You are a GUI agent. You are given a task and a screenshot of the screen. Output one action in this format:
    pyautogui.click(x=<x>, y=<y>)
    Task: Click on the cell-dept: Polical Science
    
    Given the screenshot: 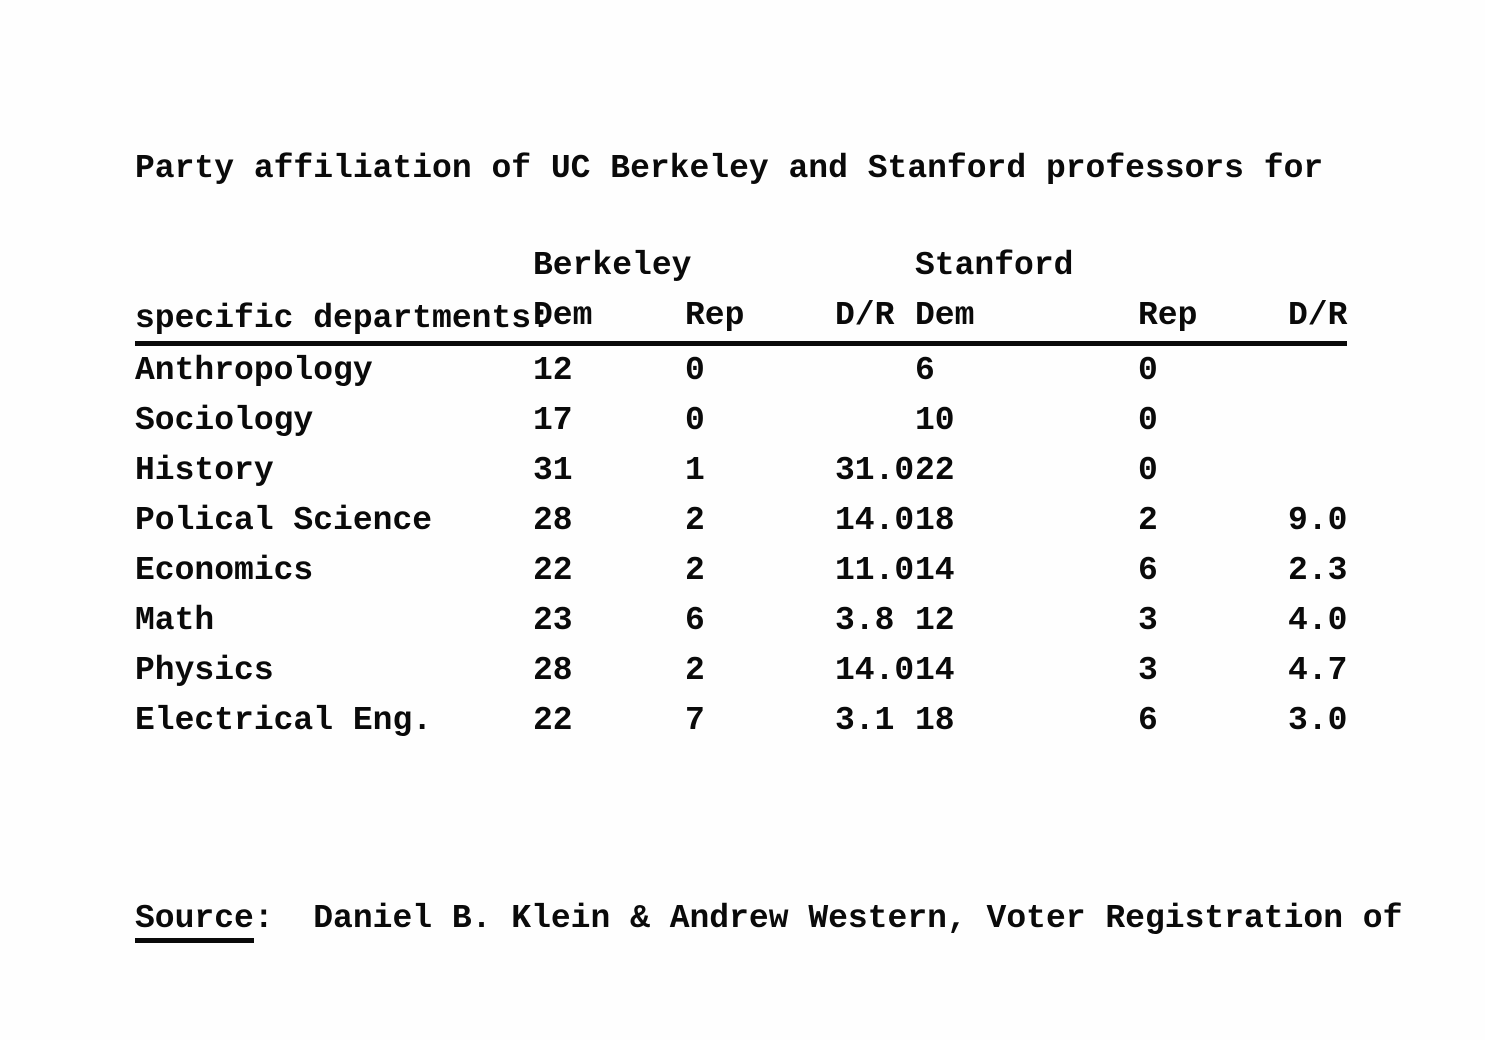 What is the action you would take?
    pyautogui.click(x=284, y=520)
    